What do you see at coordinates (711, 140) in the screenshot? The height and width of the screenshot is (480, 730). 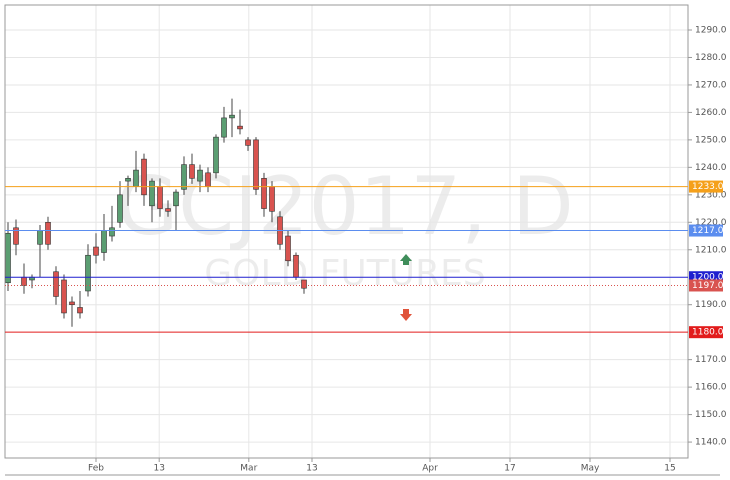 I see `y-tick-label: 1250.0` at bounding box center [711, 140].